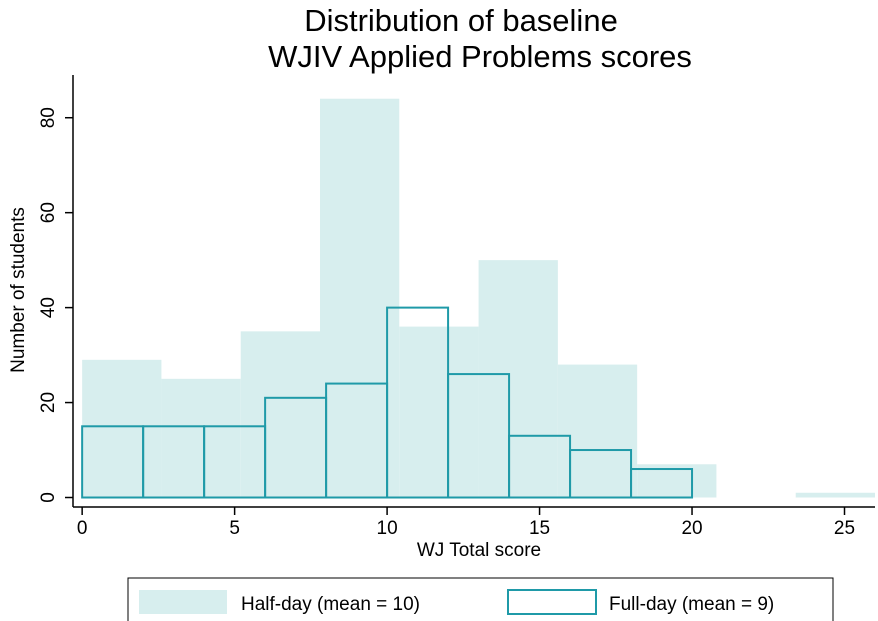 The image size is (878, 621). Describe the element at coordinates (183, 602) in the screenshot. I see `legend-half-day-swatch` at that location.